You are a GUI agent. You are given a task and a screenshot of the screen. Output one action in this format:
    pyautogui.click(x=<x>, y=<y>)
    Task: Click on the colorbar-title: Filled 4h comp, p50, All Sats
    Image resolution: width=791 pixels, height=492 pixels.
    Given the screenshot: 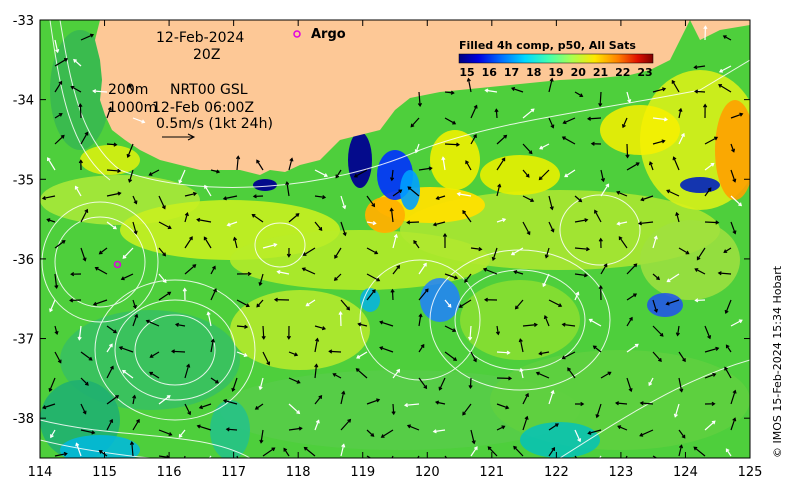 What is the action you would take?
    pyautogui.click(x=547, y=45)
    